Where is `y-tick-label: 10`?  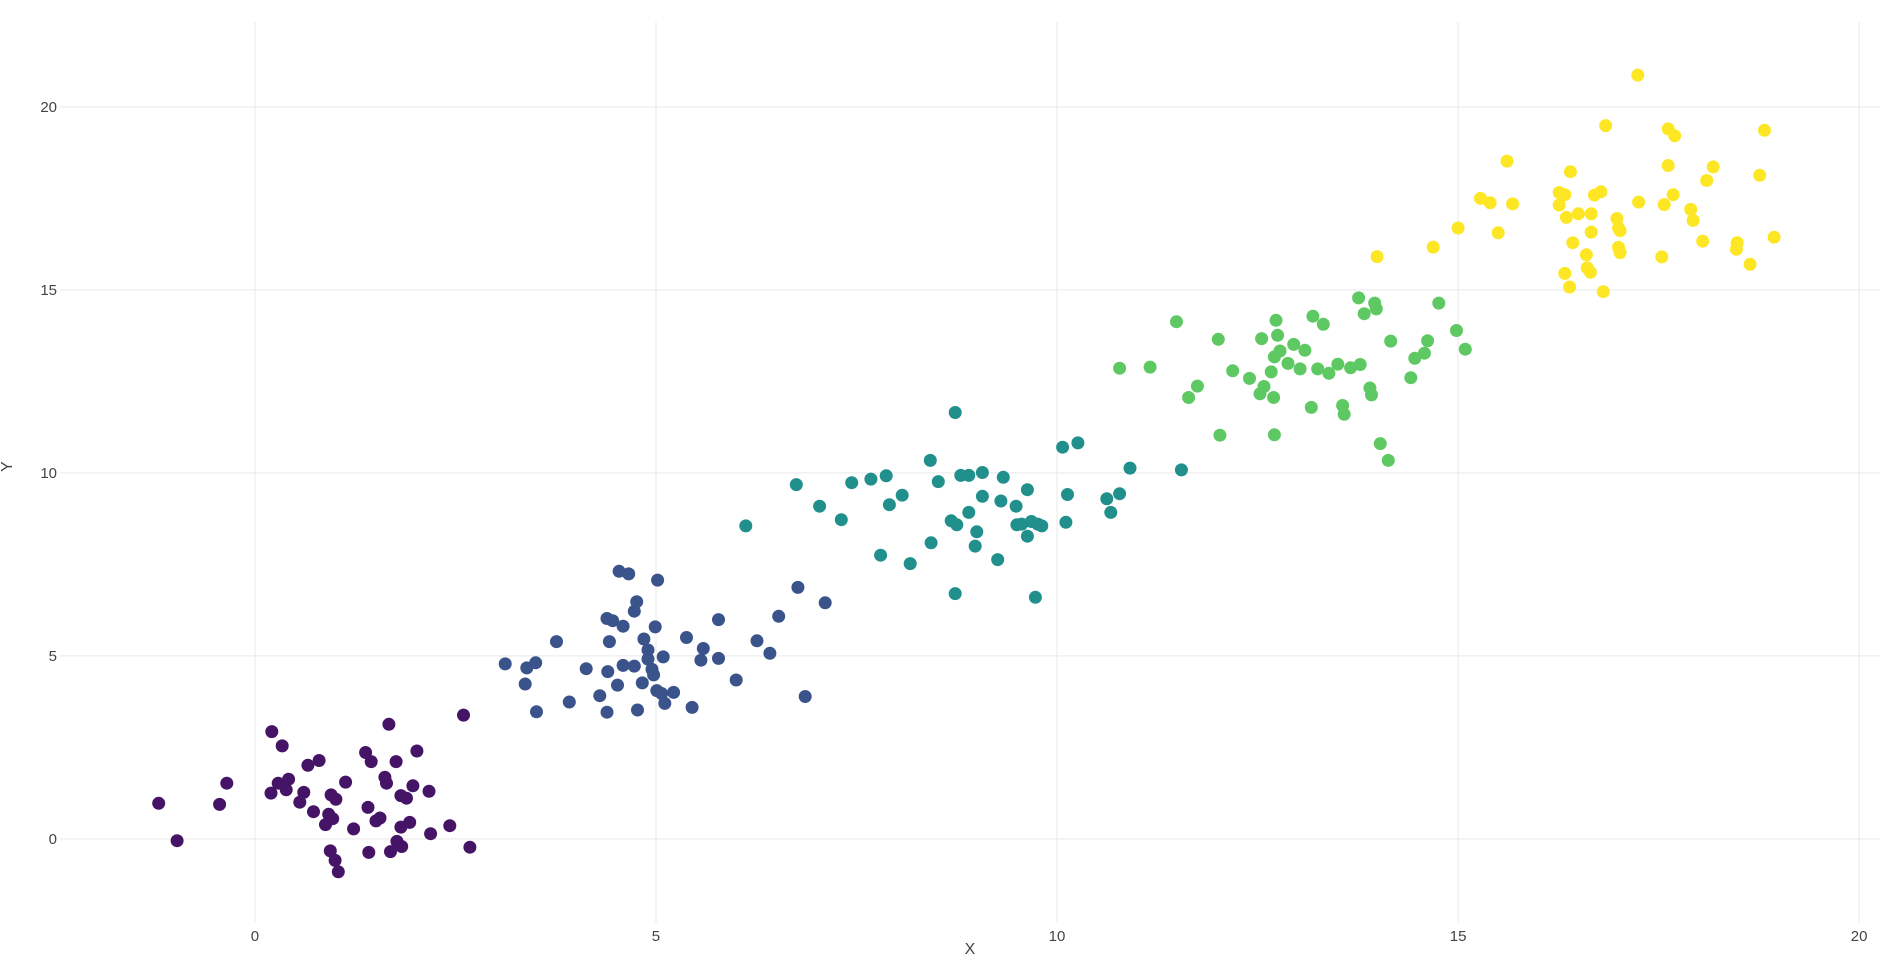 y-tick-label: 10 is located at coordinates (48, 473).